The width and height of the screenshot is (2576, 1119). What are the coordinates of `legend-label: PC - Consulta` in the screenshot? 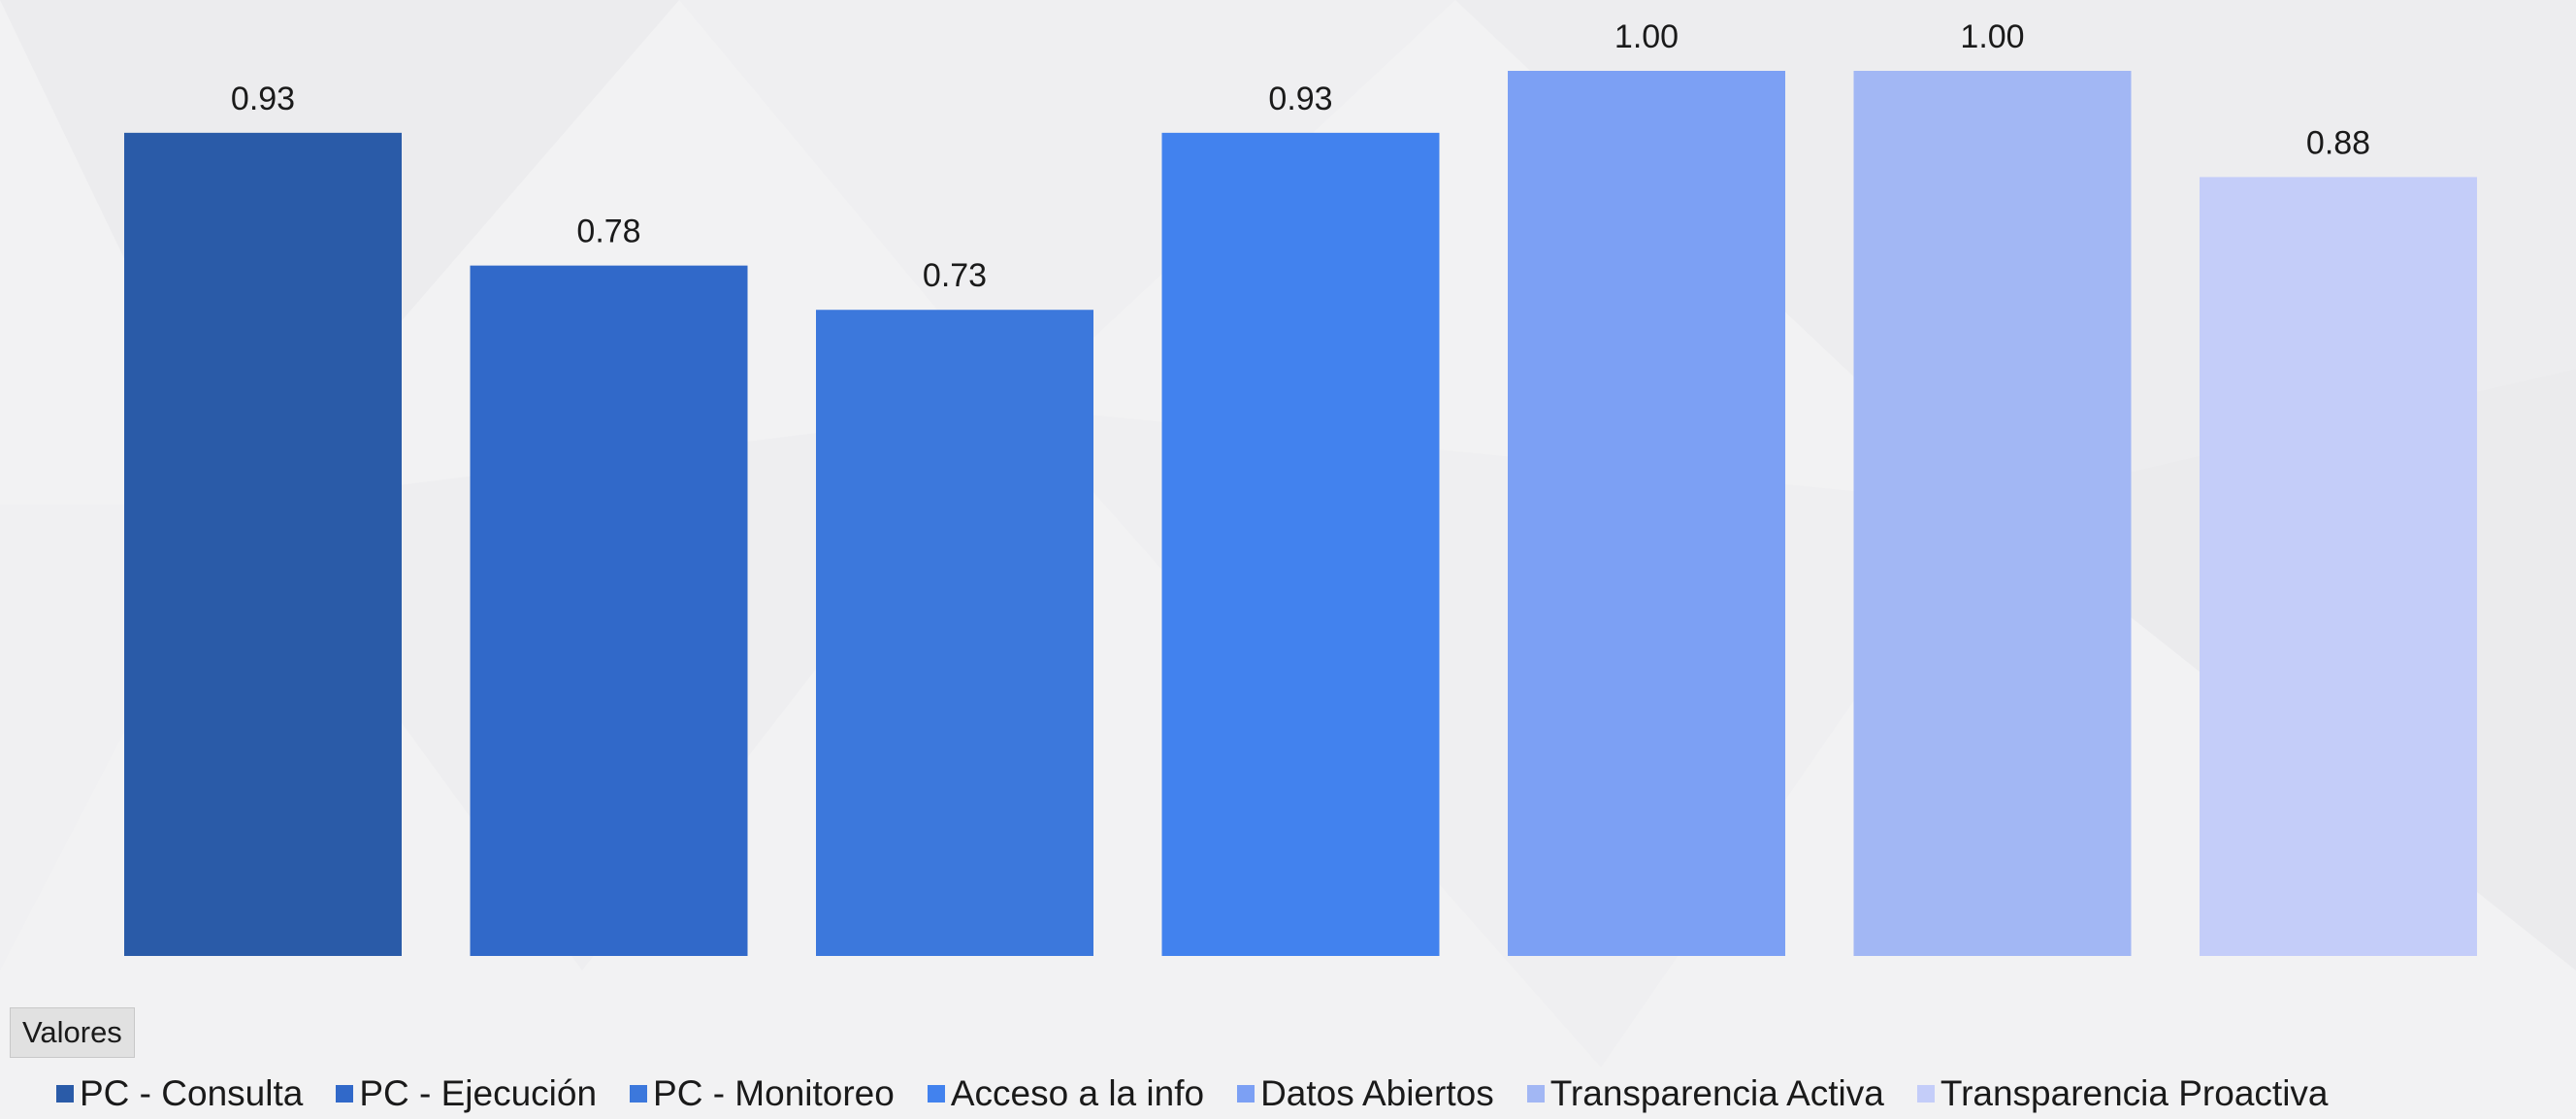 It's located at (192, 1092).